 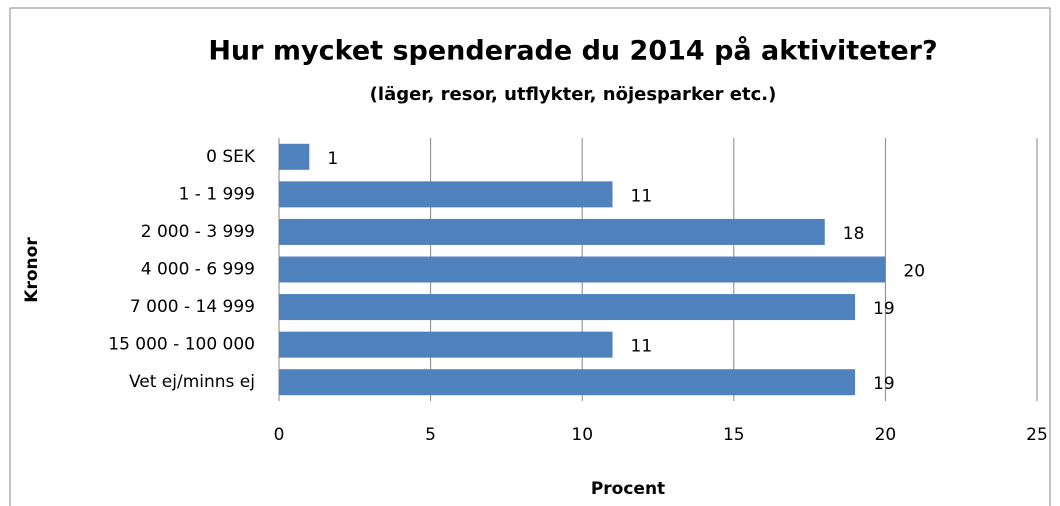 I want to click on y-tick-label: 2 000 - 3 999, so click(x=198, y=232).